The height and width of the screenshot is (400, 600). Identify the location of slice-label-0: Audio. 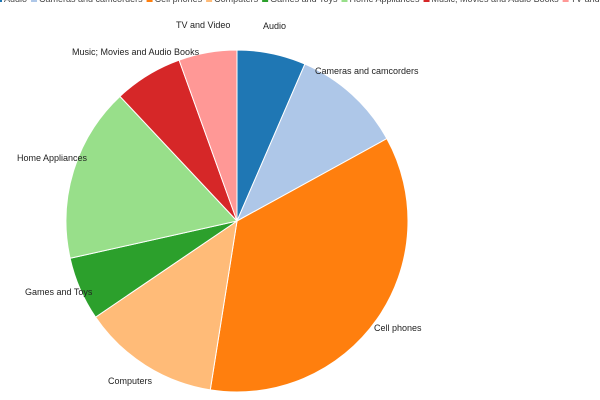
(274, 26).